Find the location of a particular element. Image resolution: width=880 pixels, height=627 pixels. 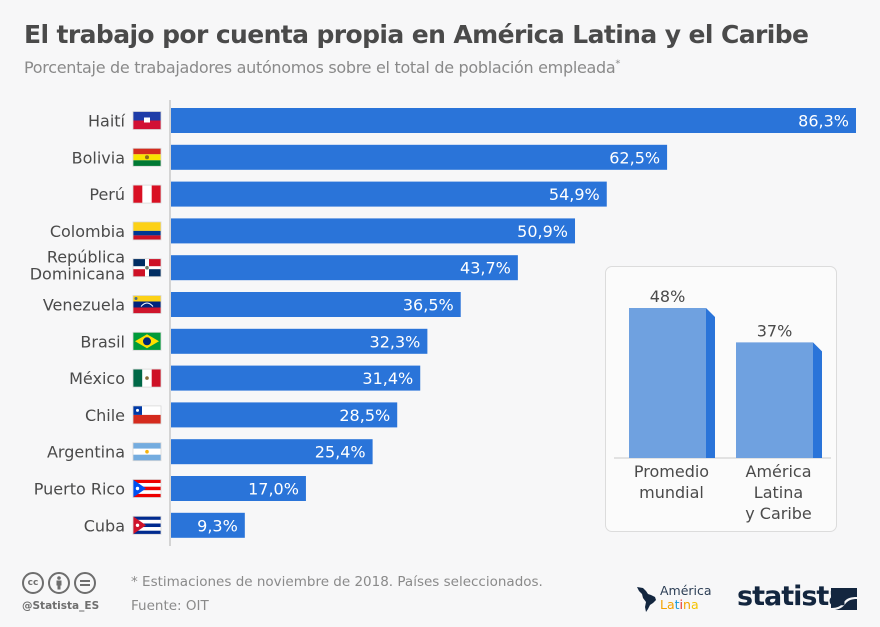

category-label: Colombia is located at coordinates (87, 231).